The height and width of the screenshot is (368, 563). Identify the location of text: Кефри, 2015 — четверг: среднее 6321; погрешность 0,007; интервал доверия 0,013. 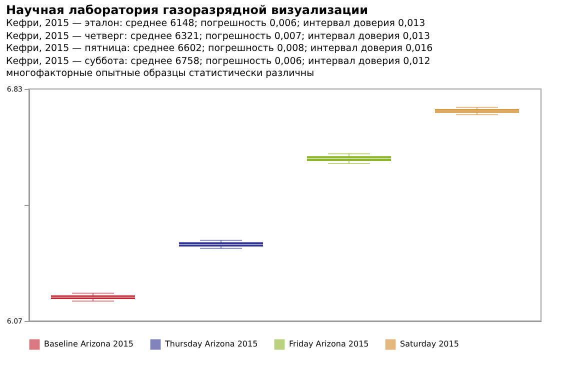
(218, 36).